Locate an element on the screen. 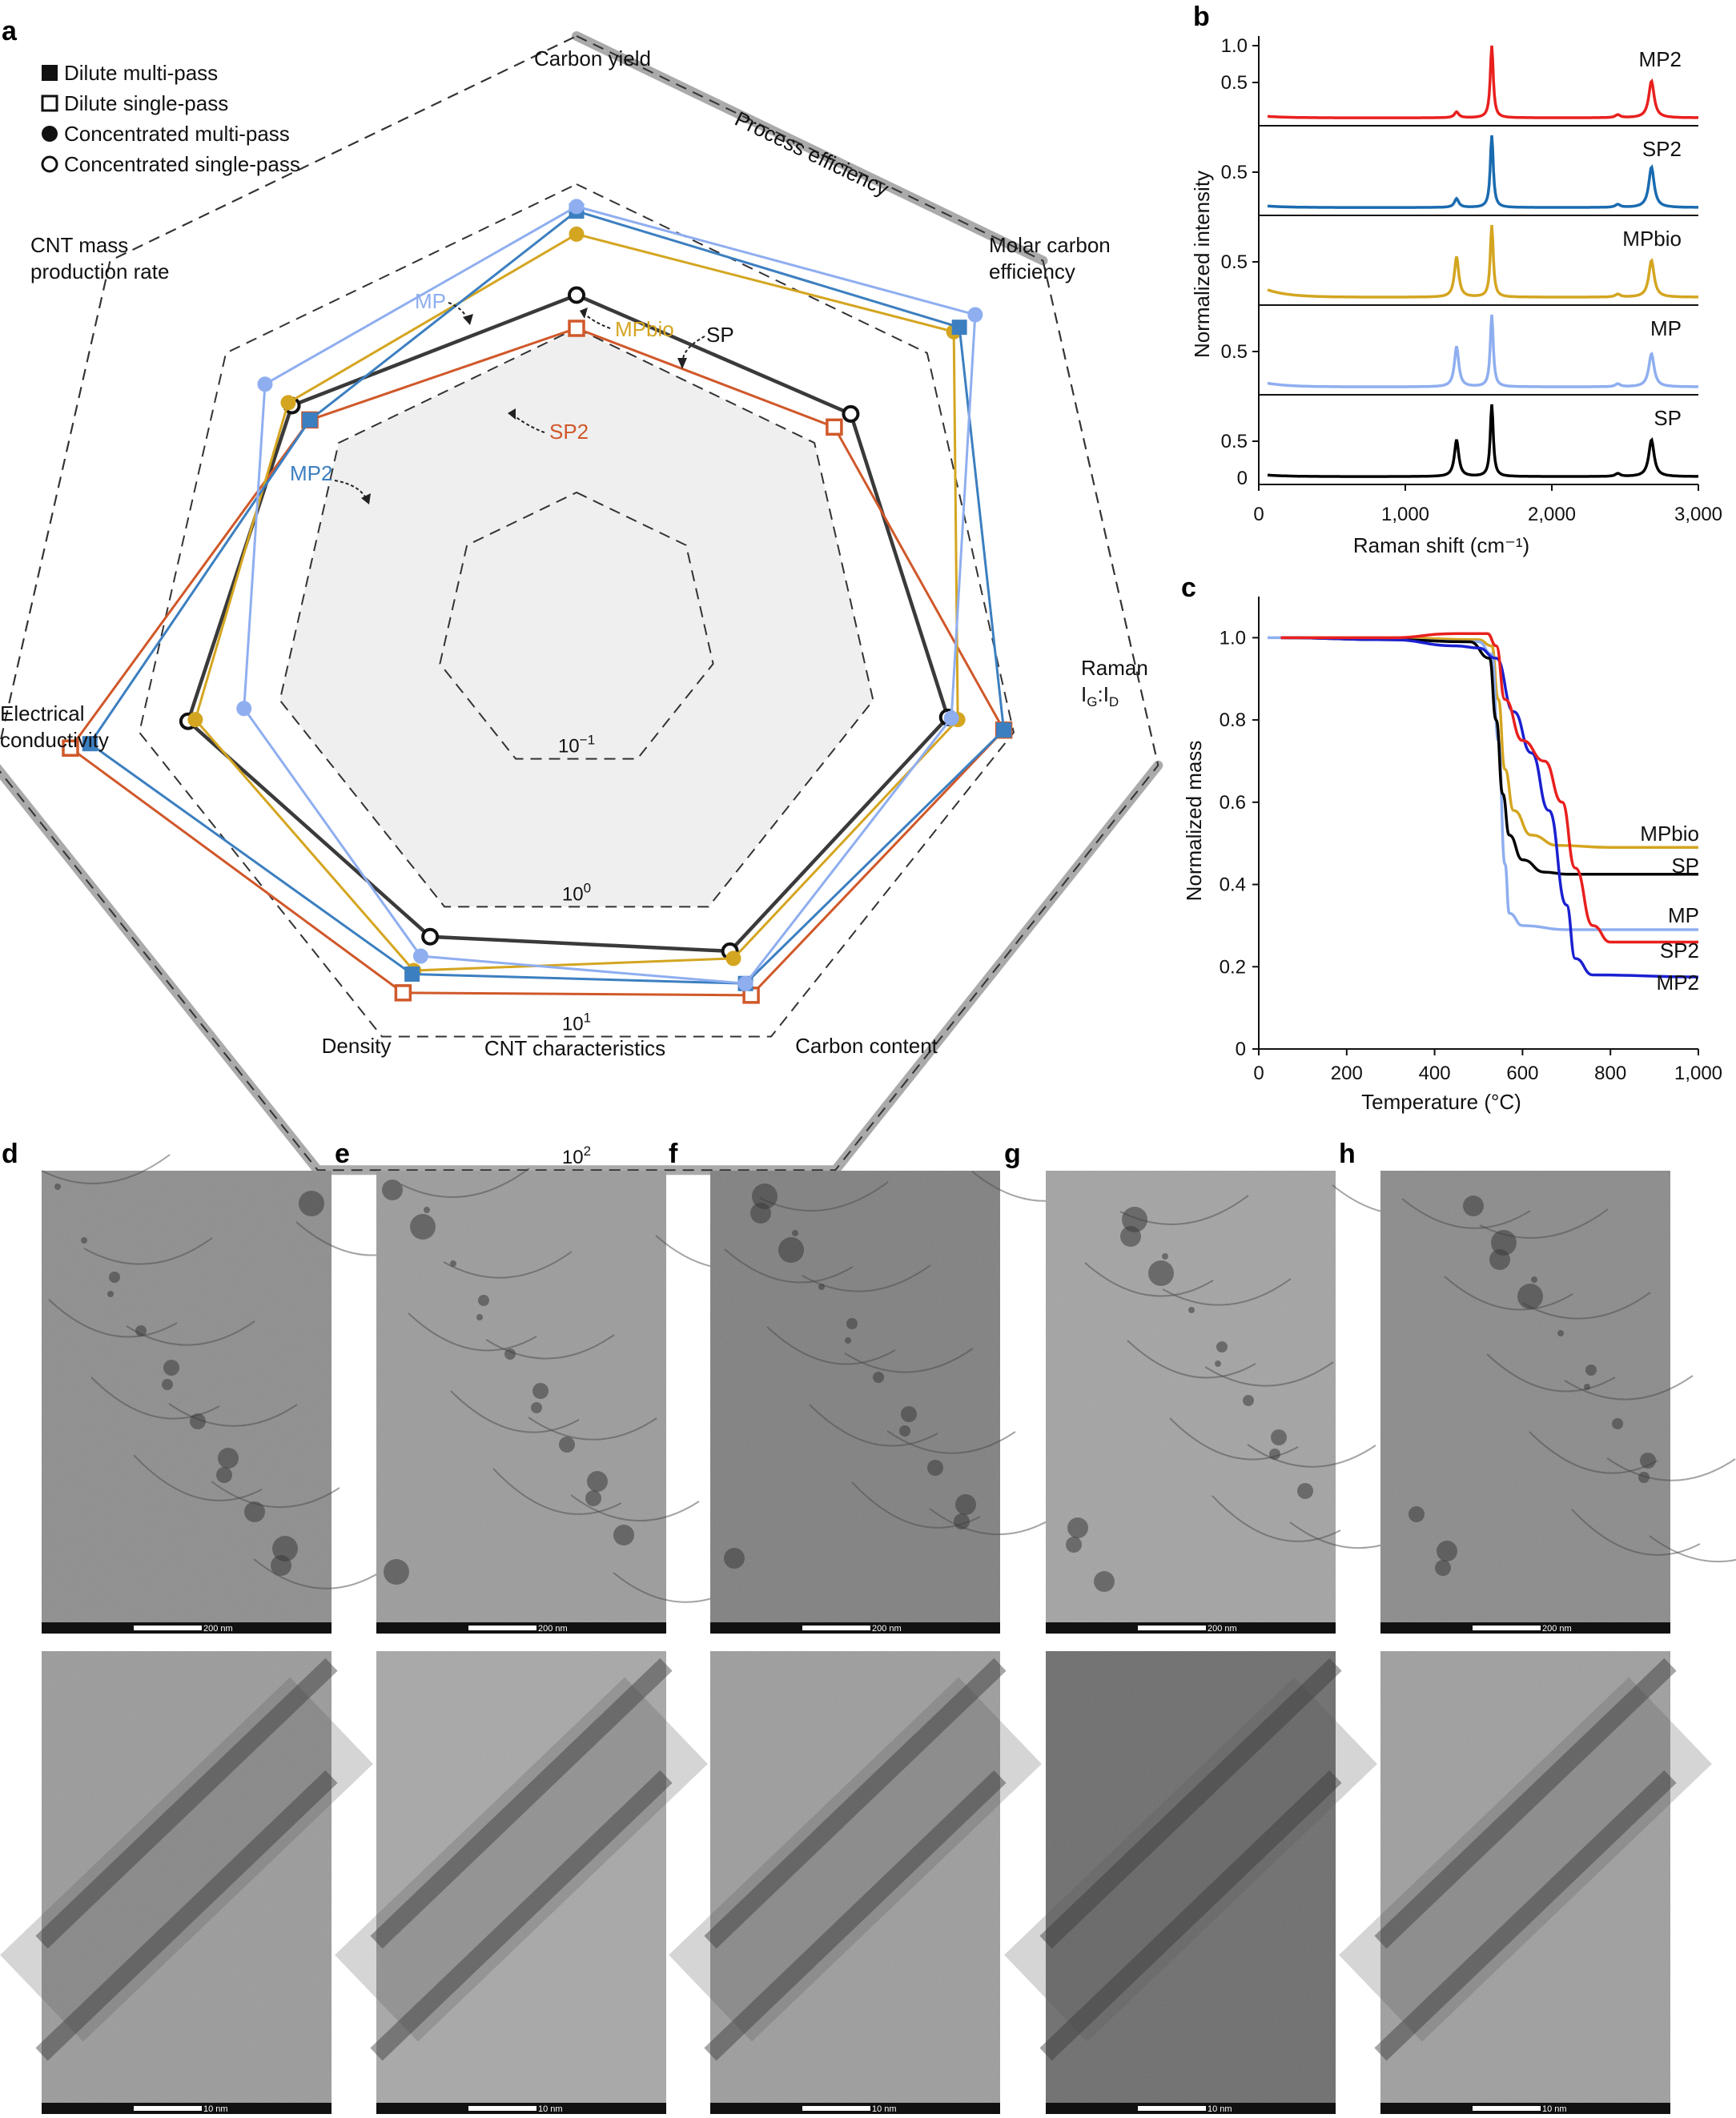  panel-letter-h: h is located at coordinates (1347, 1154).